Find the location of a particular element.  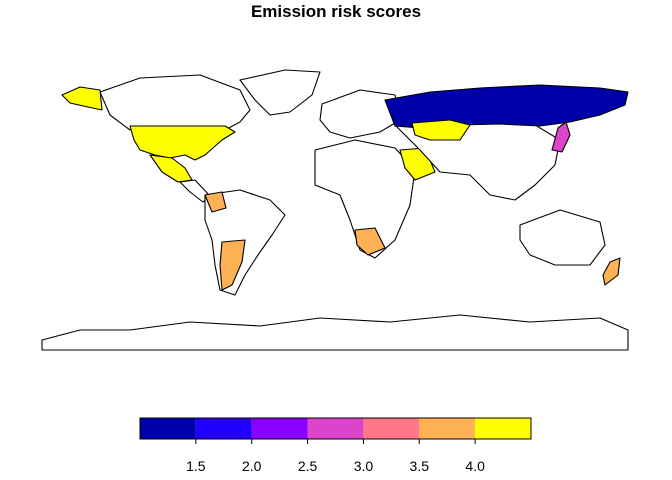

region-argentina is located at coordinates (232, 265).